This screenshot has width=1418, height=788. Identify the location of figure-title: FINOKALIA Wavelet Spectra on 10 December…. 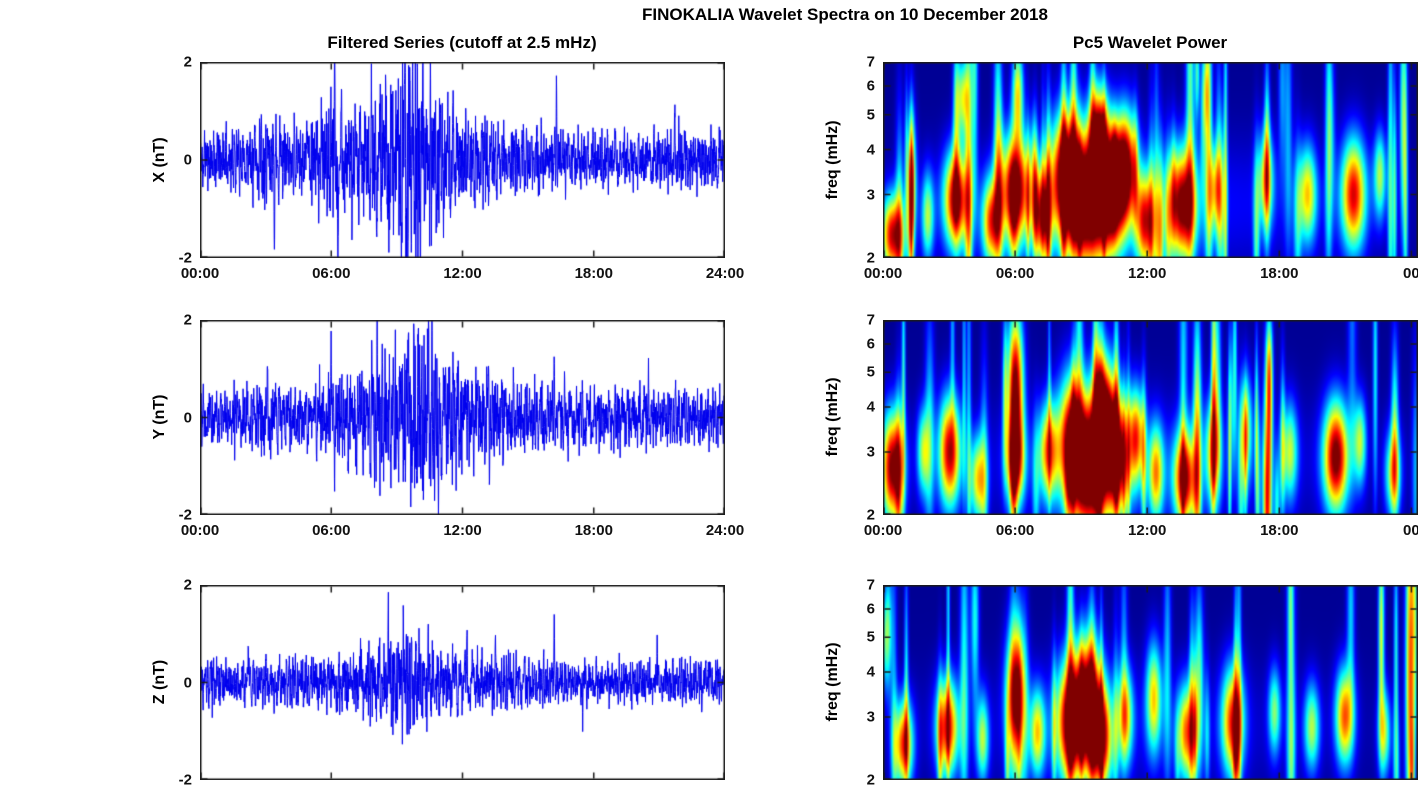
(845, 14).